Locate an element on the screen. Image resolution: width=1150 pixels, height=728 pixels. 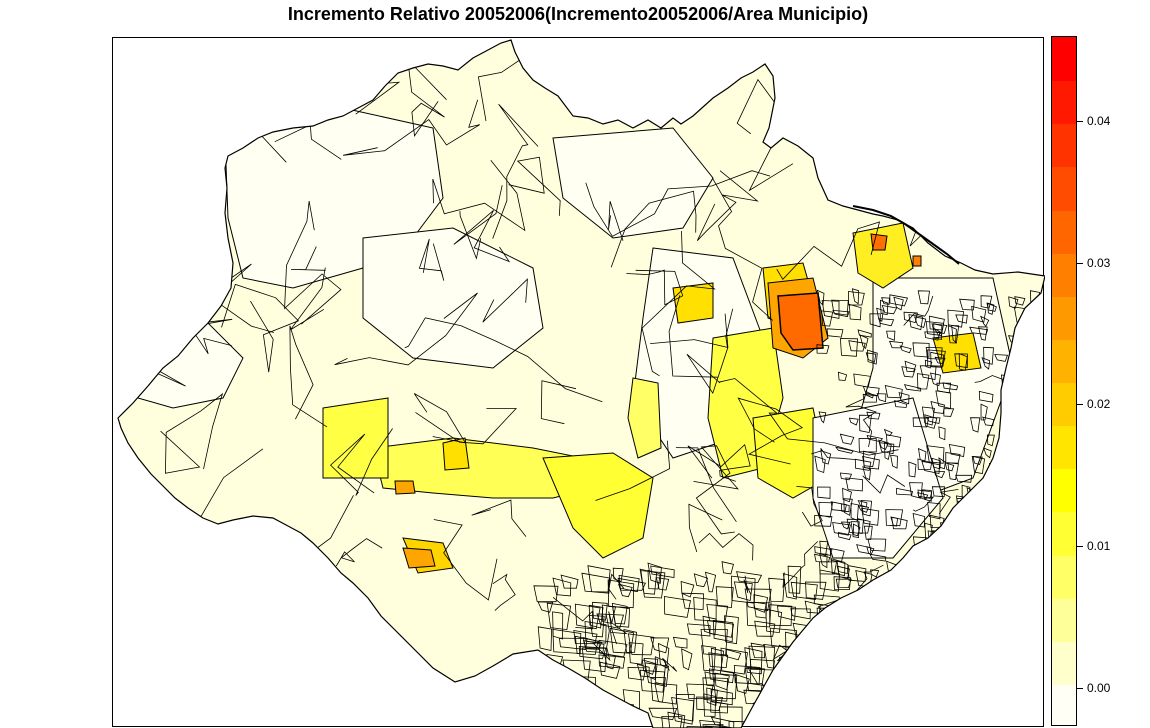
legend-tick-label: 0.00 is located at coordinates (1098, 688).